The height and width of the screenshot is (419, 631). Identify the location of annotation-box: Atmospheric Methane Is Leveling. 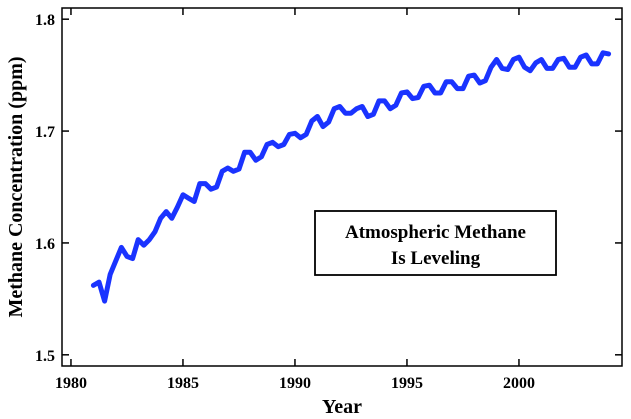
(435, 243).